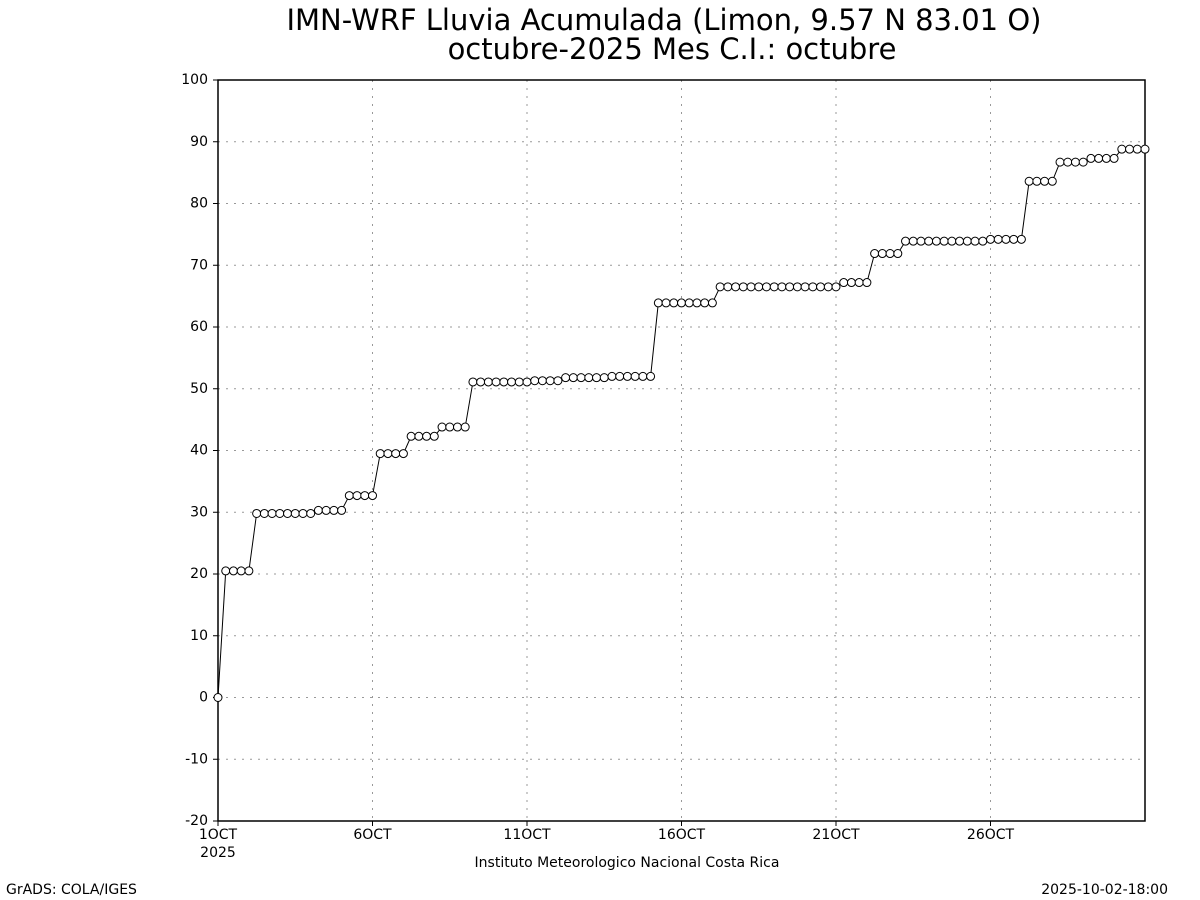 This screenshot has width=1200, height=900. I want to click on x-tick-label: 16OCT, so click(682, 835).